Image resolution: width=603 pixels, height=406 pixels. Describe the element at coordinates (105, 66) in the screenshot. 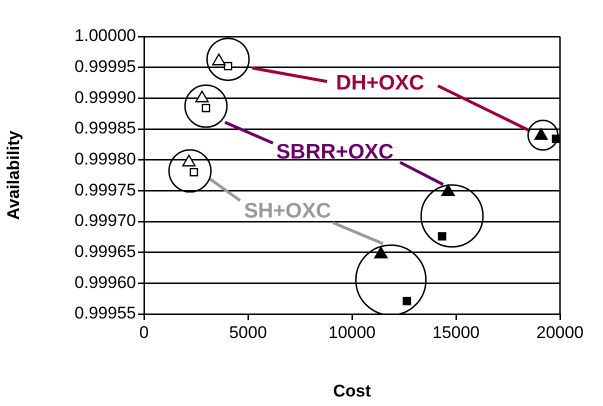

I see `y-tick-label: 0.99995` at that location.